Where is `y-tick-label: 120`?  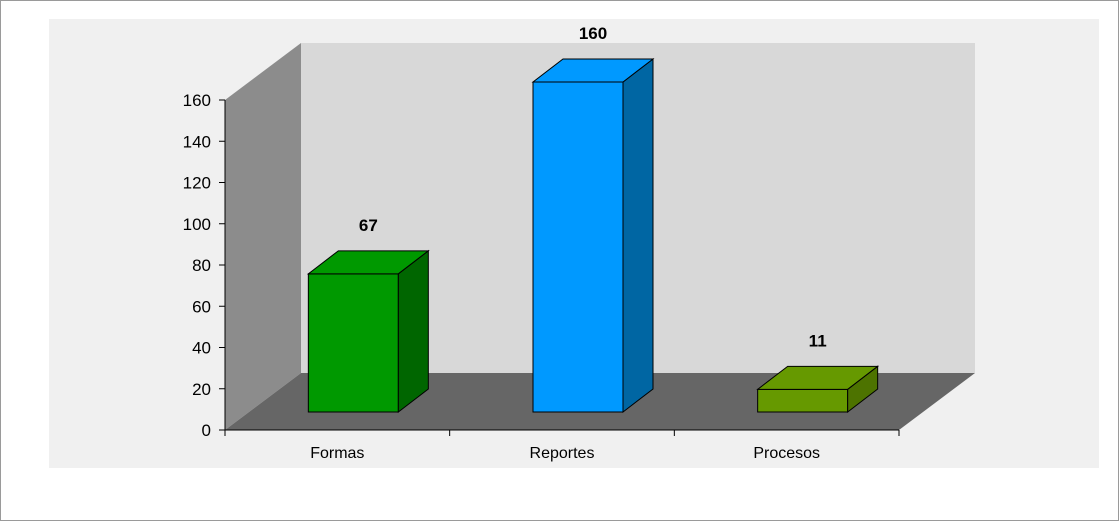 y-tick-label: 120 is located at coordinates (197, 183).